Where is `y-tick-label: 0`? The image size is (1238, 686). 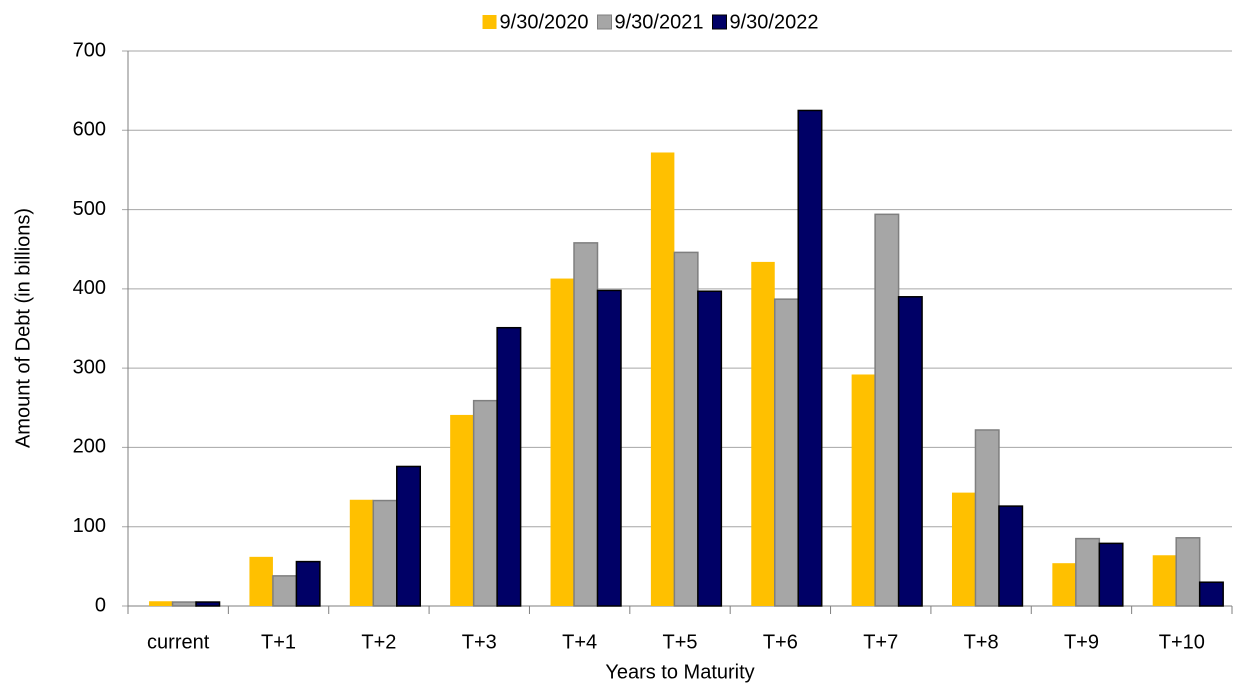 y-tick-label: 0 is located at coordinates (100, 605).